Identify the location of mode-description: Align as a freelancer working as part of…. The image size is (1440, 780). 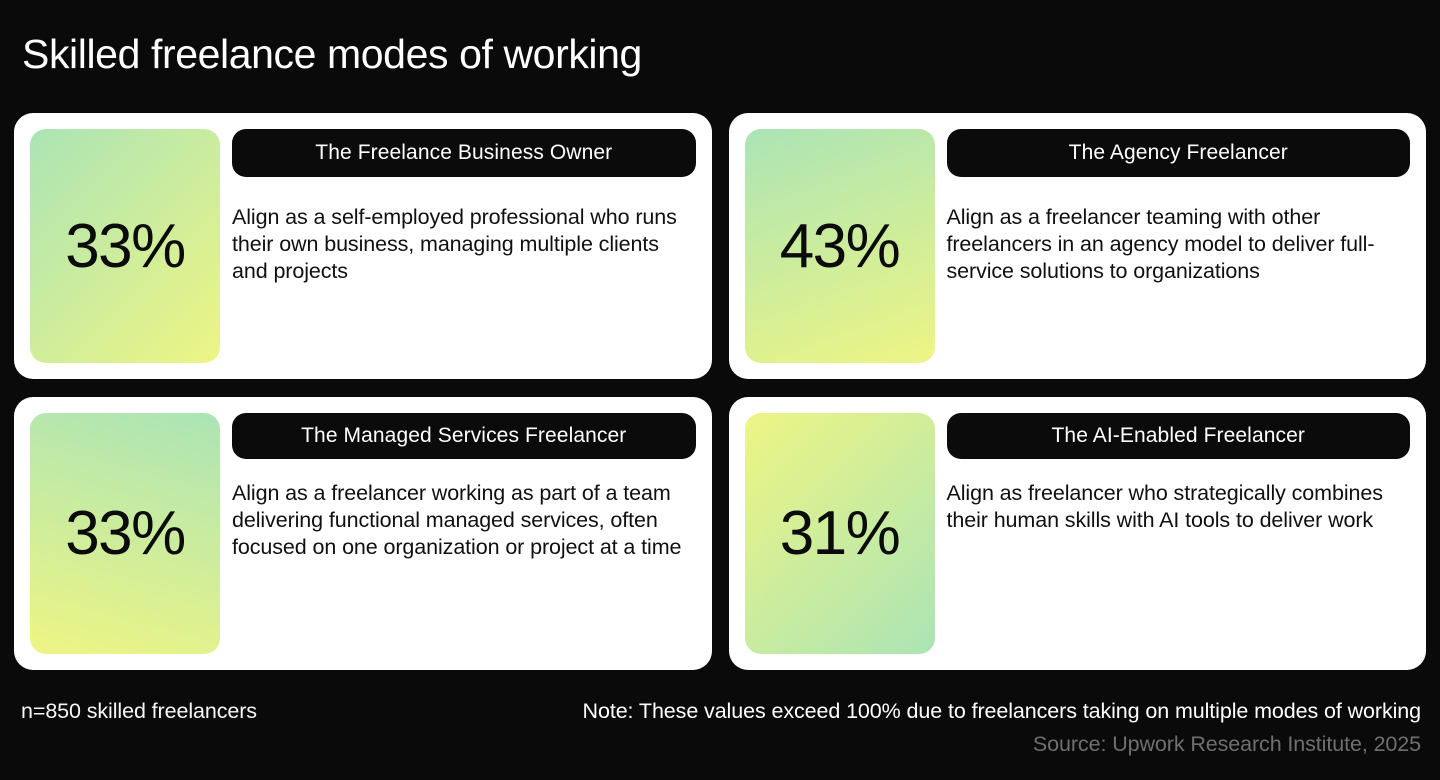
(457, 520).